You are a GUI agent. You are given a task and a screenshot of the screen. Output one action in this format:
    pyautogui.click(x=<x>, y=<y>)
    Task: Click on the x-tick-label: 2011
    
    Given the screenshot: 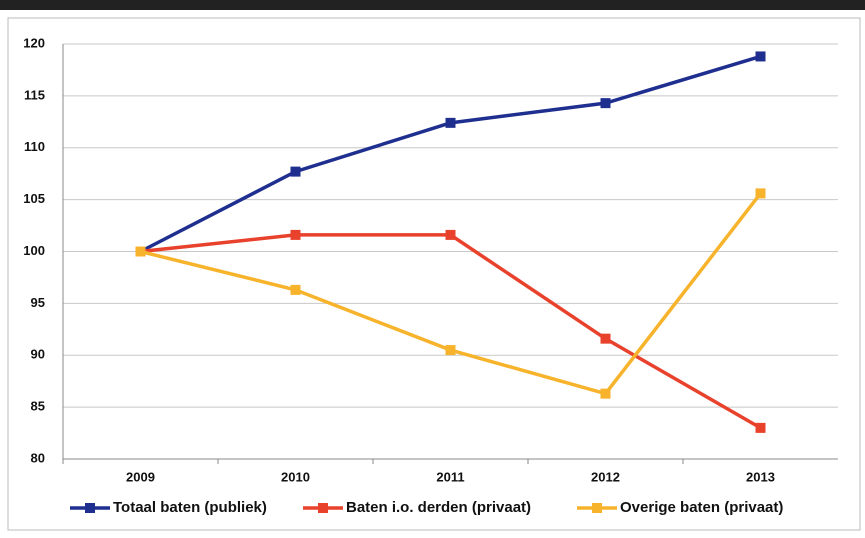 What is the action you would take?
    pyautogui.click(x=450, y=476)
    